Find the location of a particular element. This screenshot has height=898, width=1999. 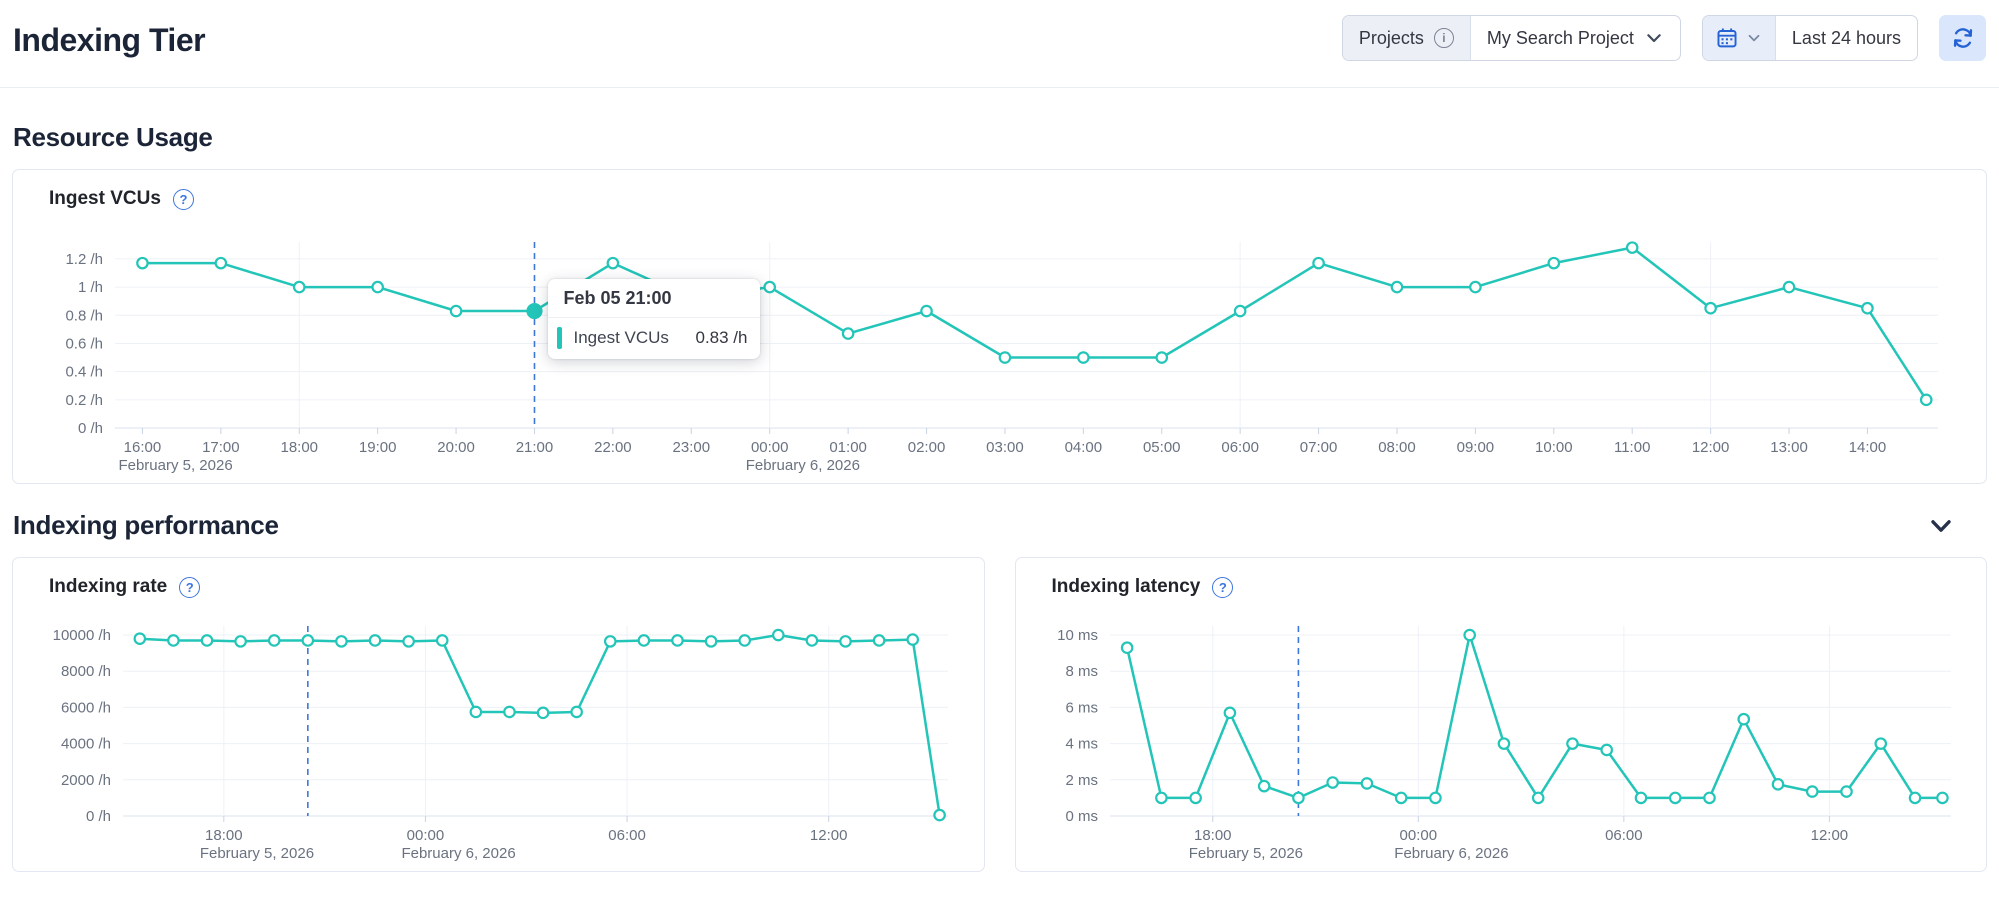

x-axis-date-label: February 6, 2026 is located at coordinates (1451, 853).